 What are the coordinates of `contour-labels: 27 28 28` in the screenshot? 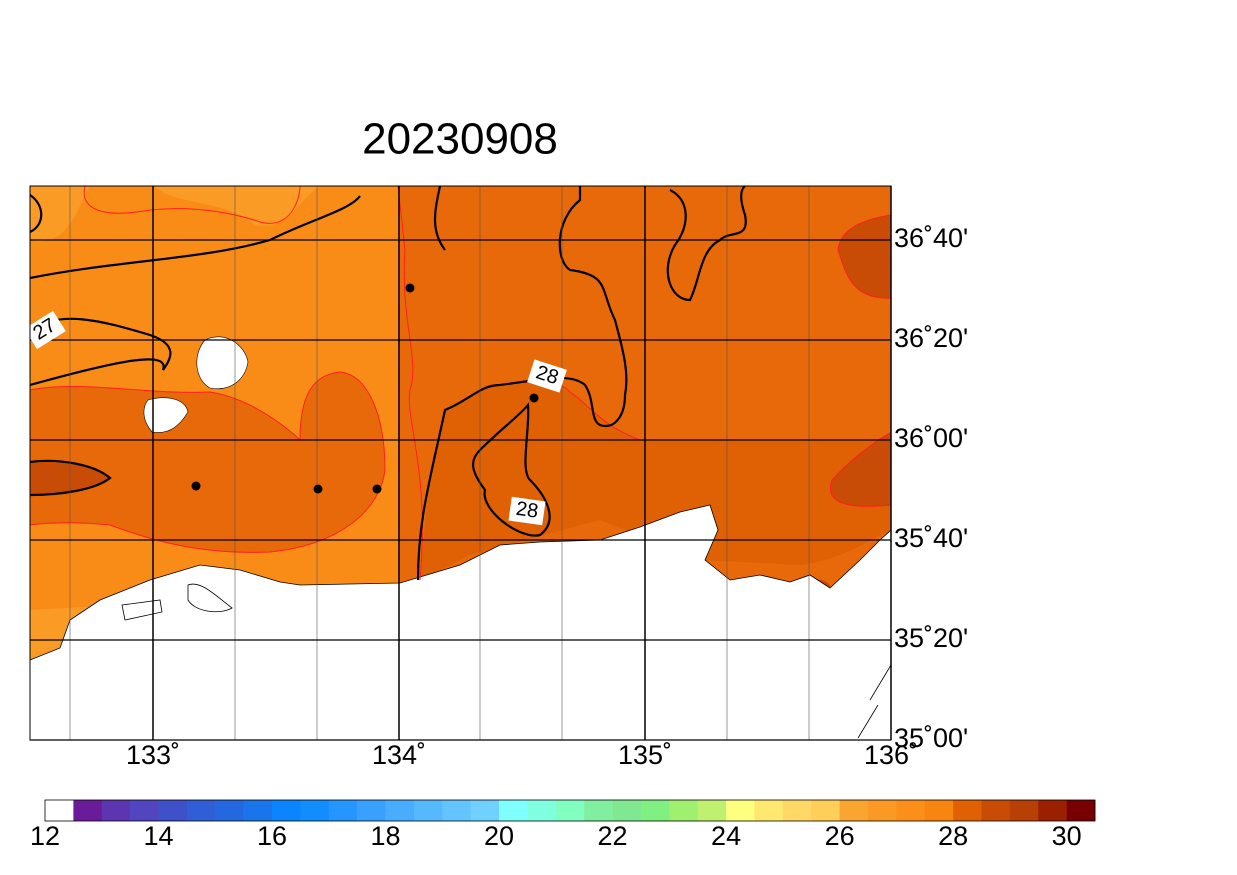 It's located at (295, 418).